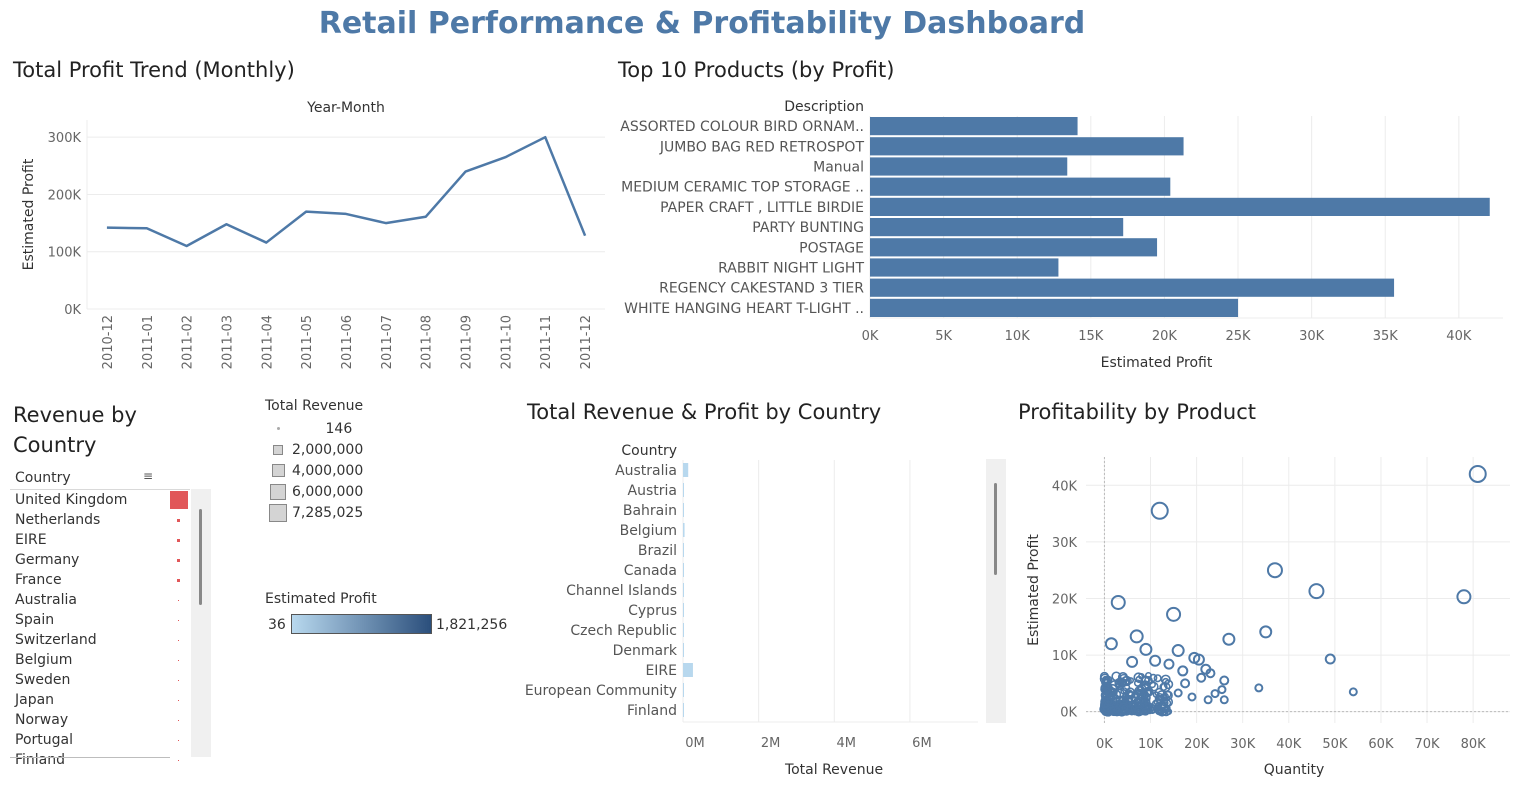 This screenshot has width=1515, height=795. I want to click on country-row: Sweden, so click(112, 680).